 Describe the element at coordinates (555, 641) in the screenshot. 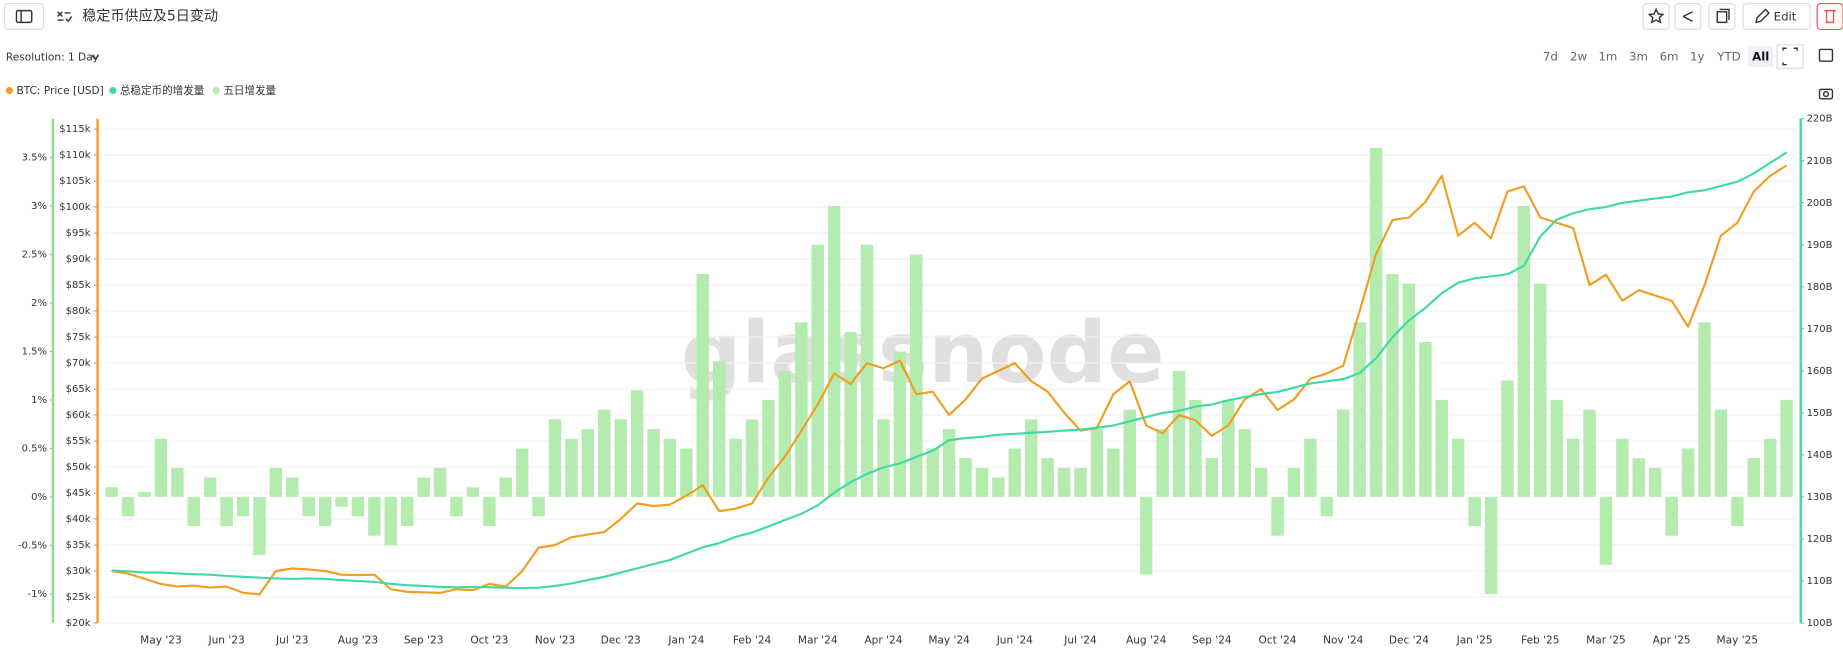

I see `x-tick-label: Nov '23` at that location.